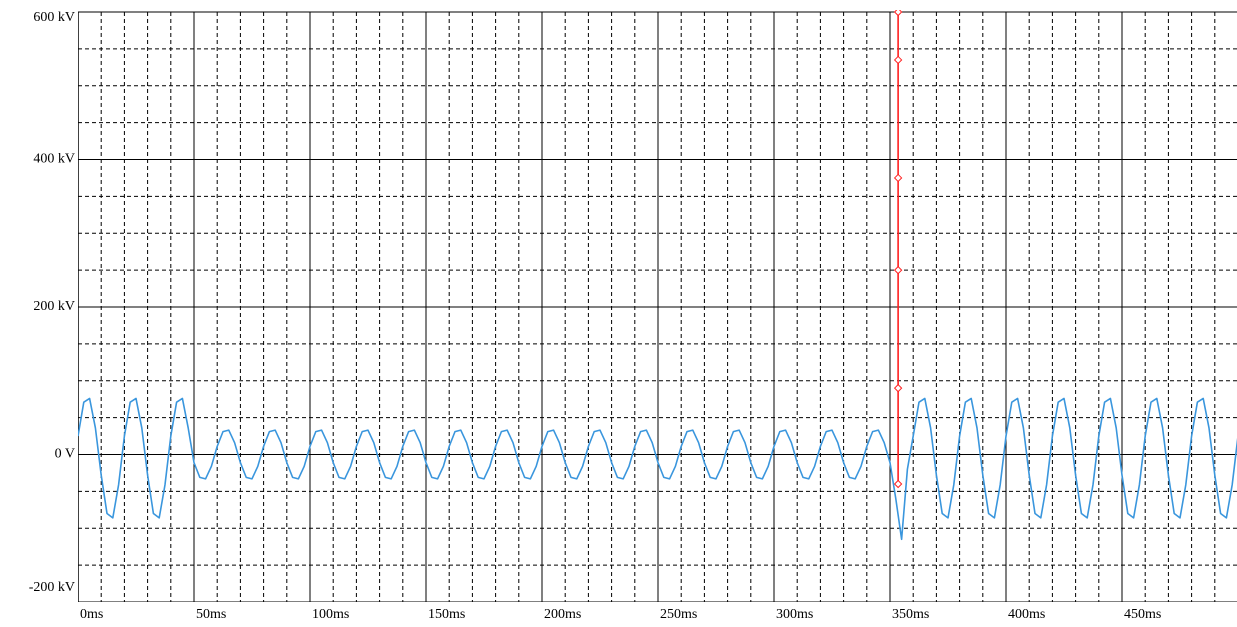 This screenshot has height=627, width=1237. What do you see at coordinates (52, 587) in the screenshot?
I see `y-tick-label: -200 kV` at bounding box center [52, 587].